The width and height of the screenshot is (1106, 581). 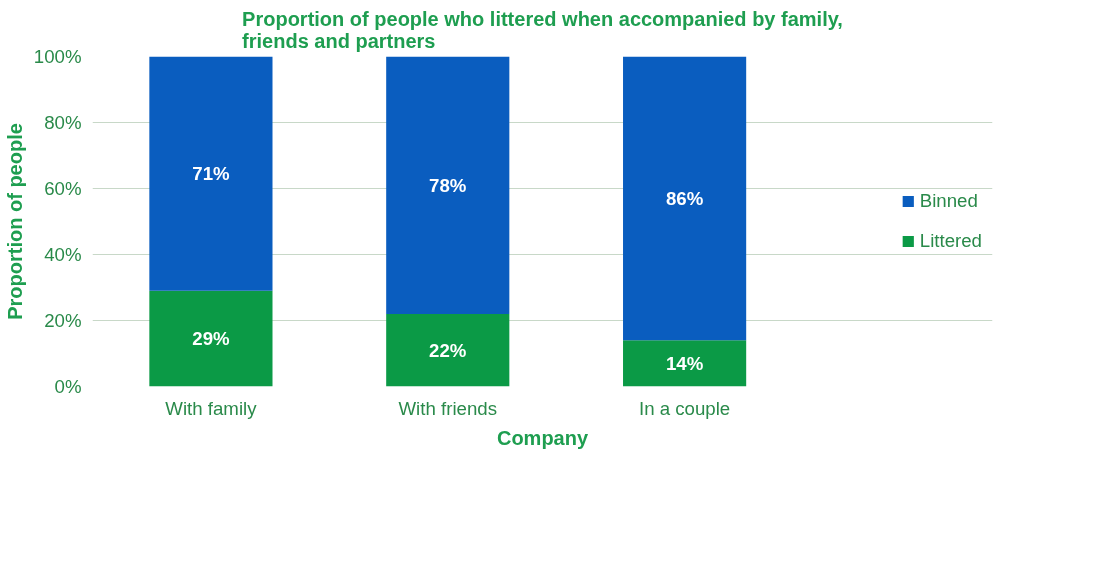 What do you see at coordinates (63, 254) in the screenshot?
I see `y-tick-label: 40%` at bounding box center [63, 254].